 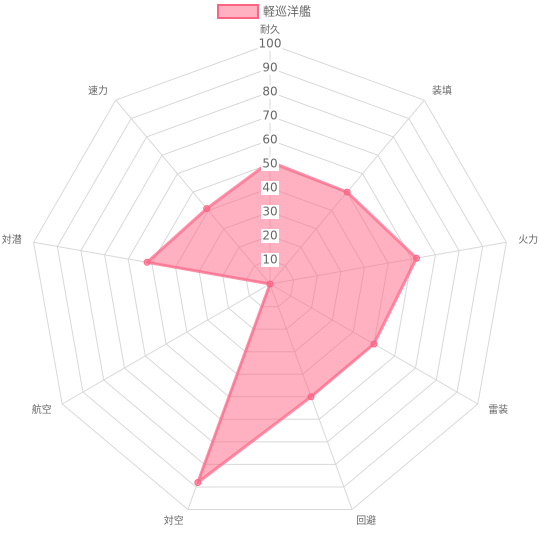 I want to click on legend-label: 軽巡洋艦, so click(x=287, y=11).